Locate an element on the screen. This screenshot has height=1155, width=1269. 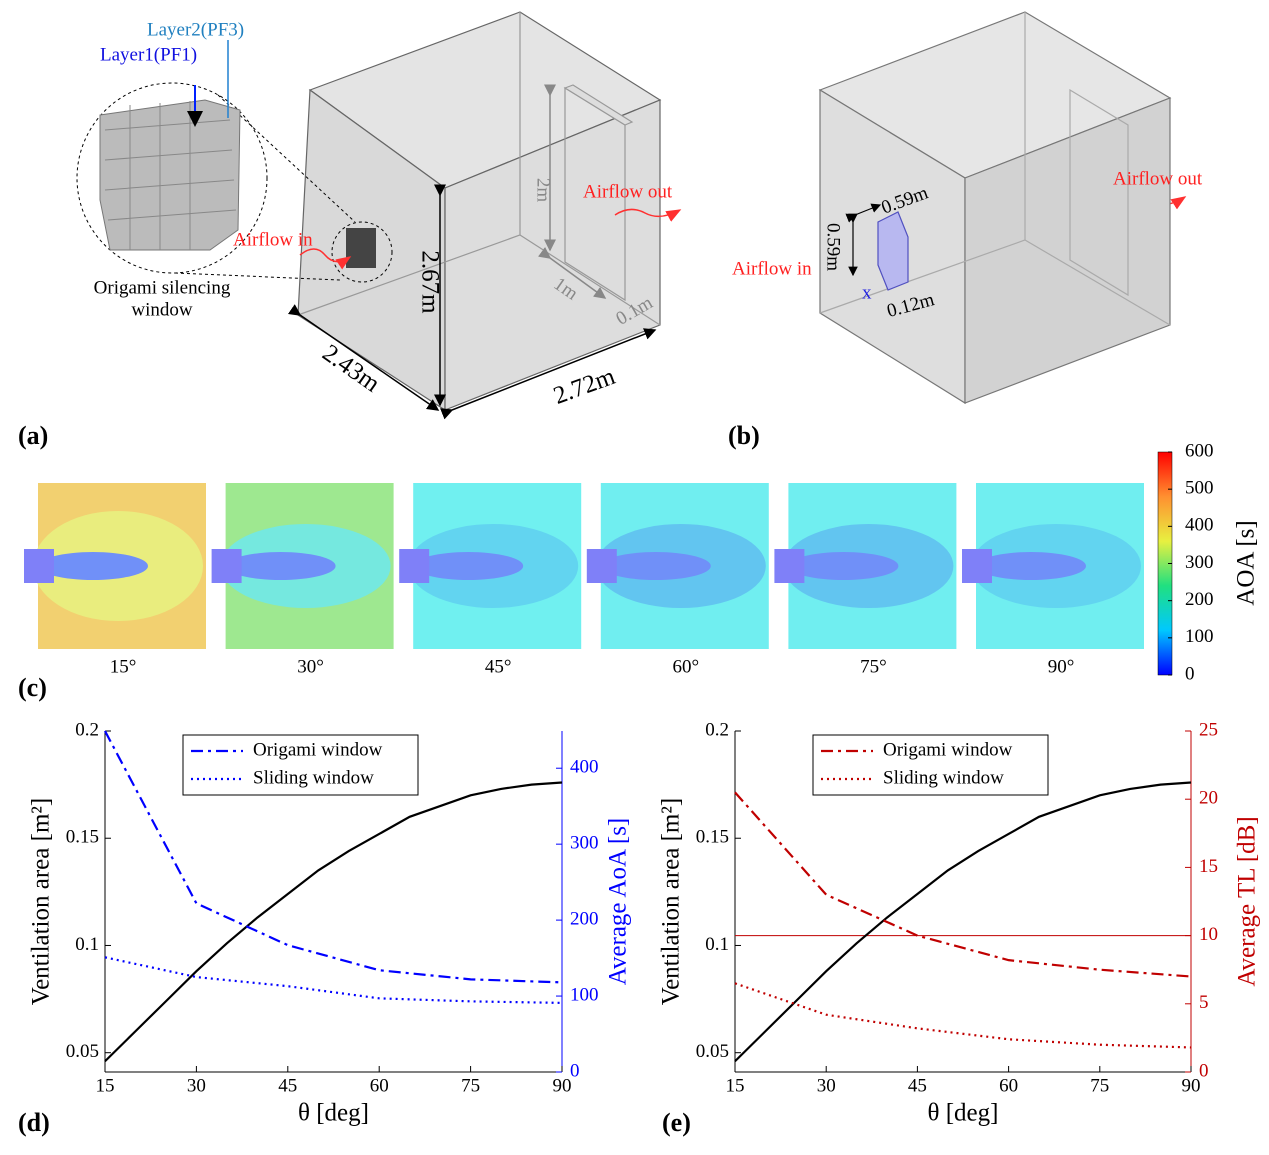
panel-label: (b) is located at coordinates (744, 435).